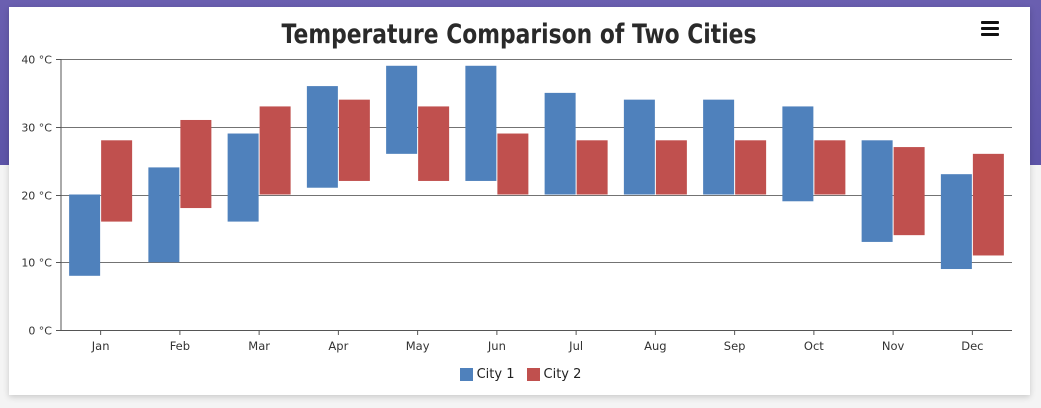 The image size is (1041, 408). I want to click on y-tick-label: 30 °C, so click(36, 128).